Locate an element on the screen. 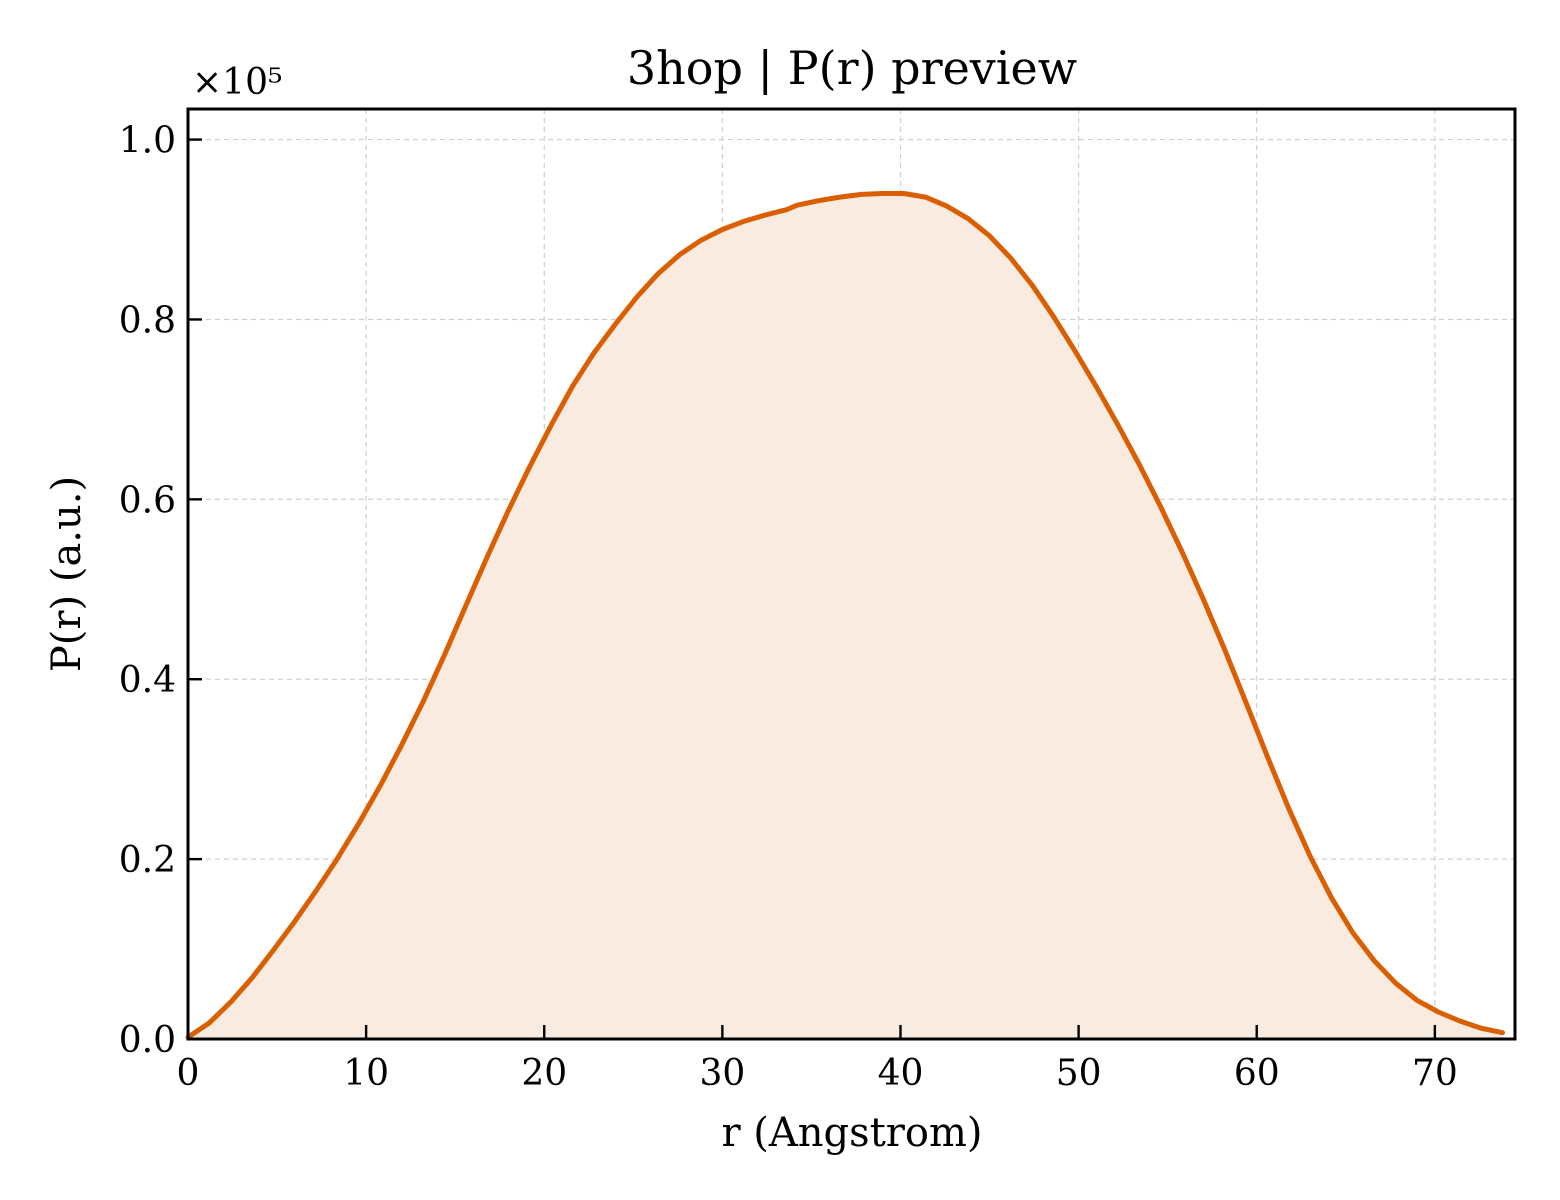 This screenshot has height=1200, width=1560. y-tick-label: 0.4 is located at coordinates (147, 680).